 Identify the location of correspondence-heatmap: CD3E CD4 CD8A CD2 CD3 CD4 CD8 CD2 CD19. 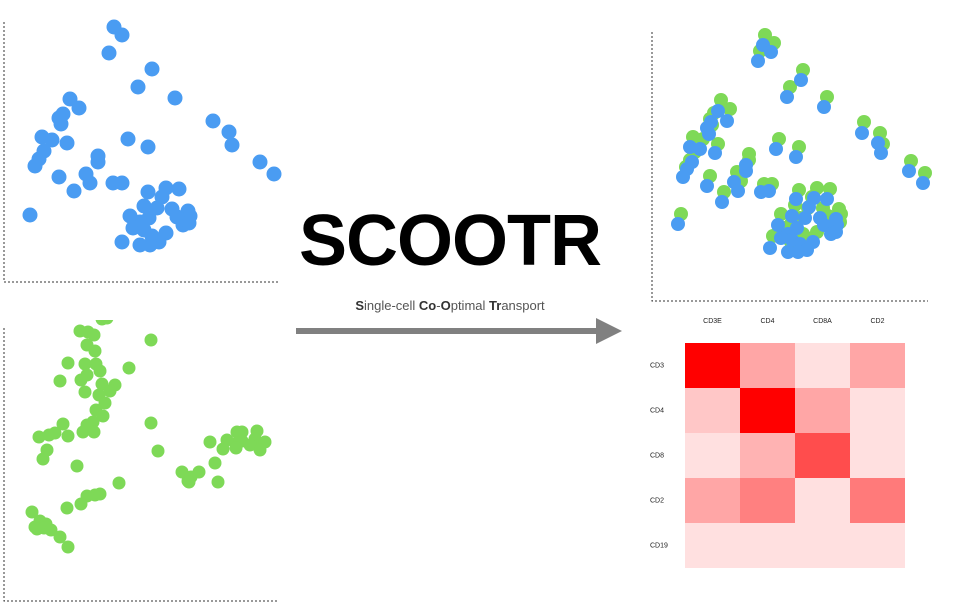
(777, 443).